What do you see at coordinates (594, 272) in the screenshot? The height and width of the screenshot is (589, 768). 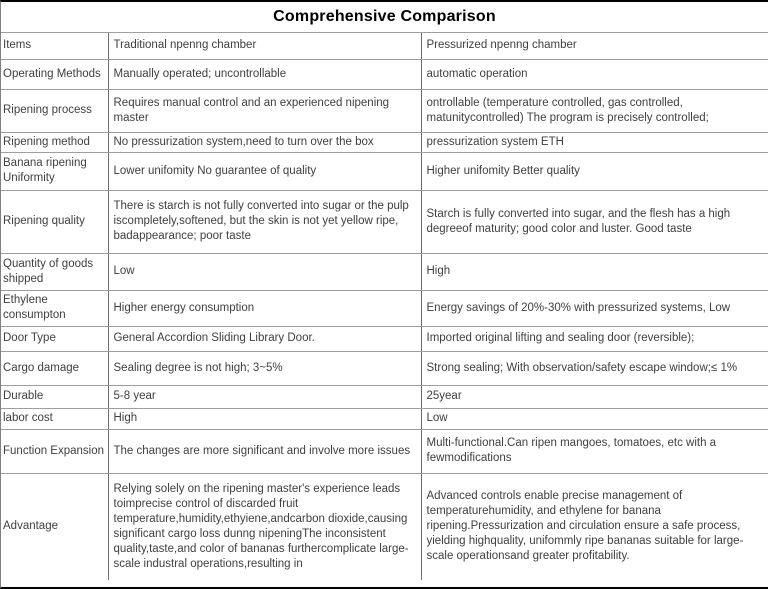 I see `pressurized-cell: High` at bounding box center [594, 272].